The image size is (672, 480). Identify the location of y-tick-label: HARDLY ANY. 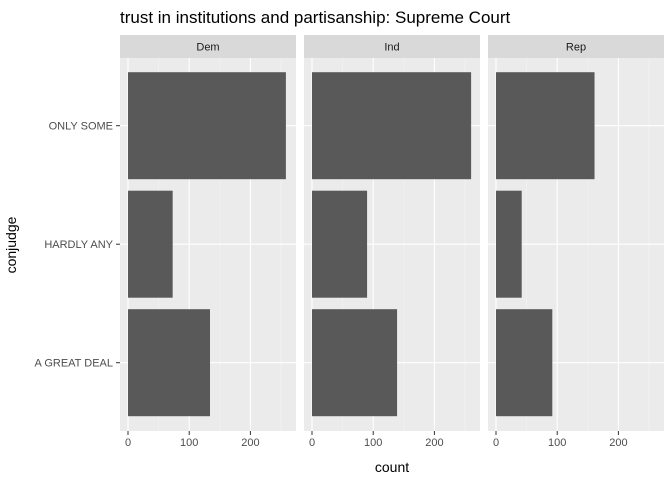
(78, 245).